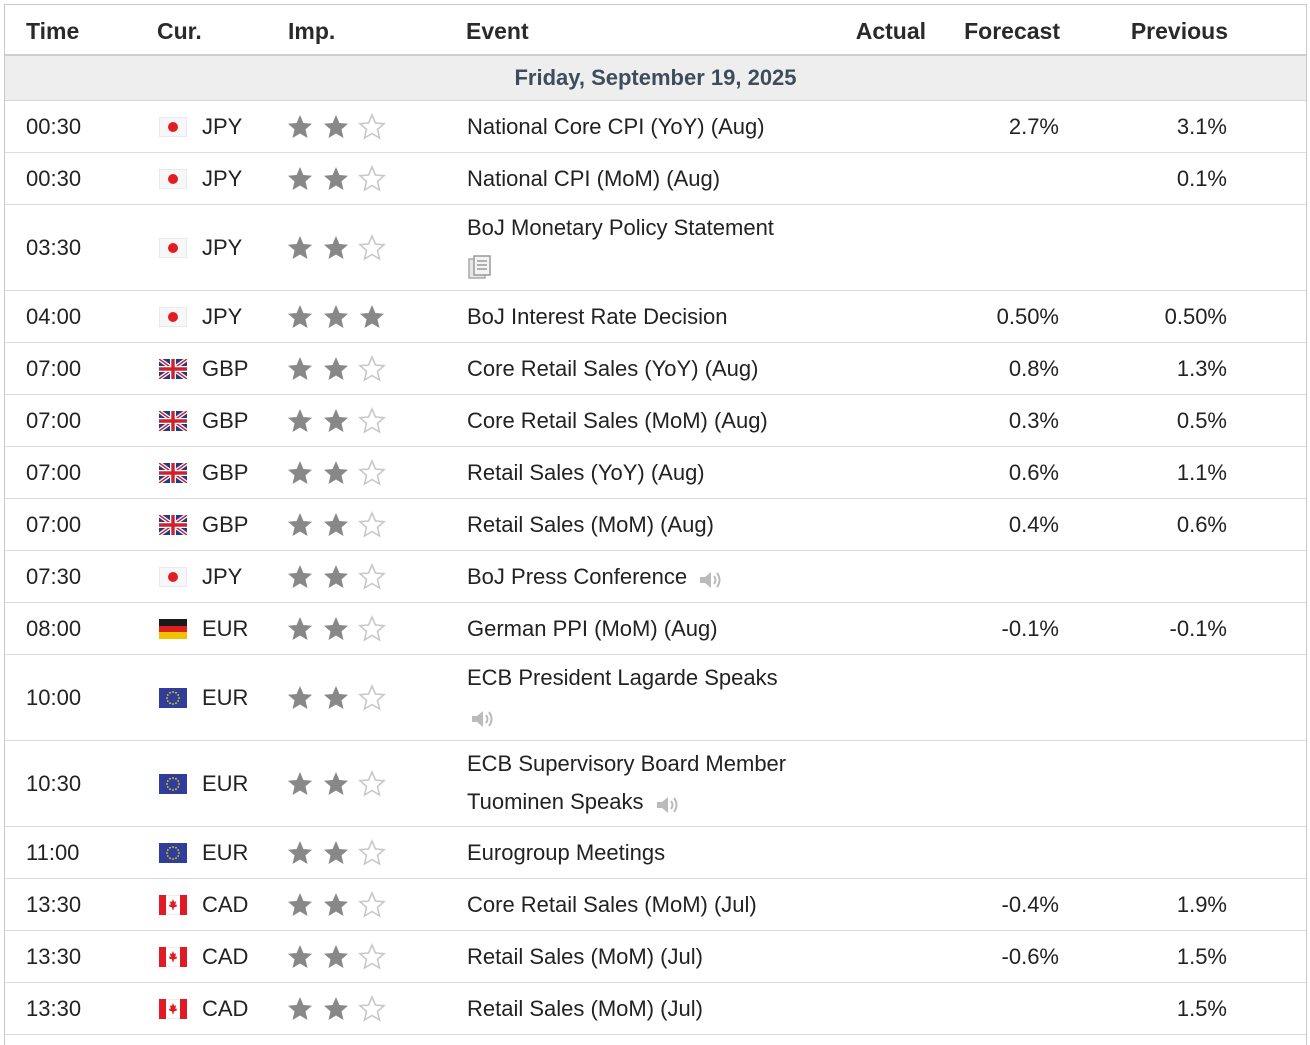  I want to click on header-actual: Actual, so click(890, 31).